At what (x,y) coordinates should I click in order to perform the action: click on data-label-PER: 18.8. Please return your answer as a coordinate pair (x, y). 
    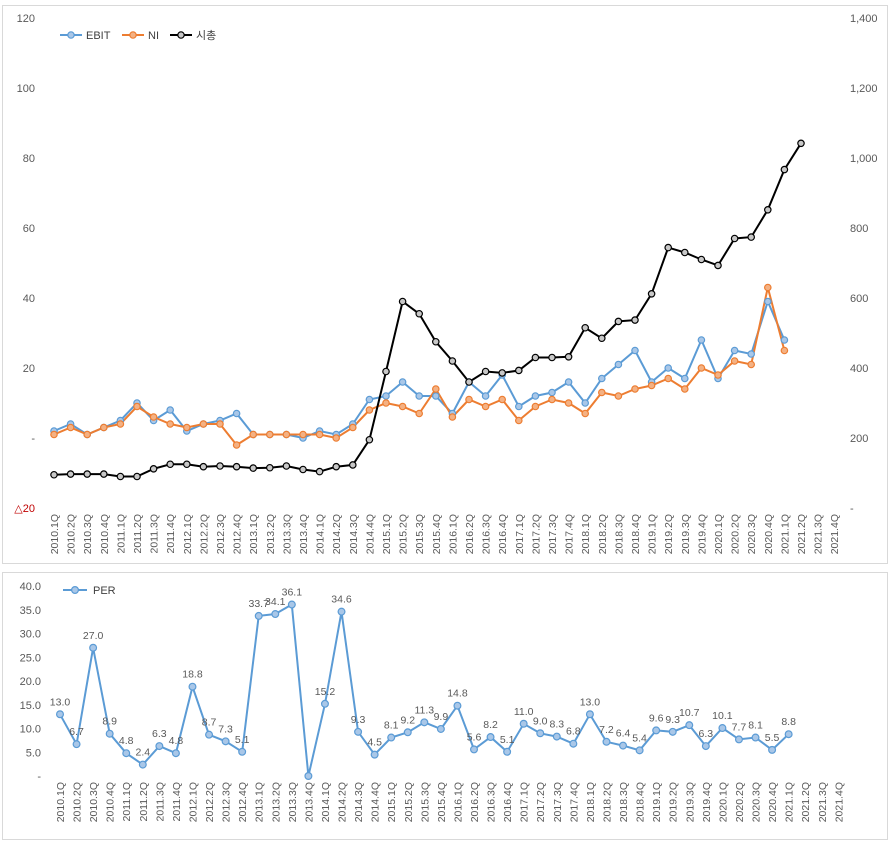
    Looking at the image, I should click on (192, 675).